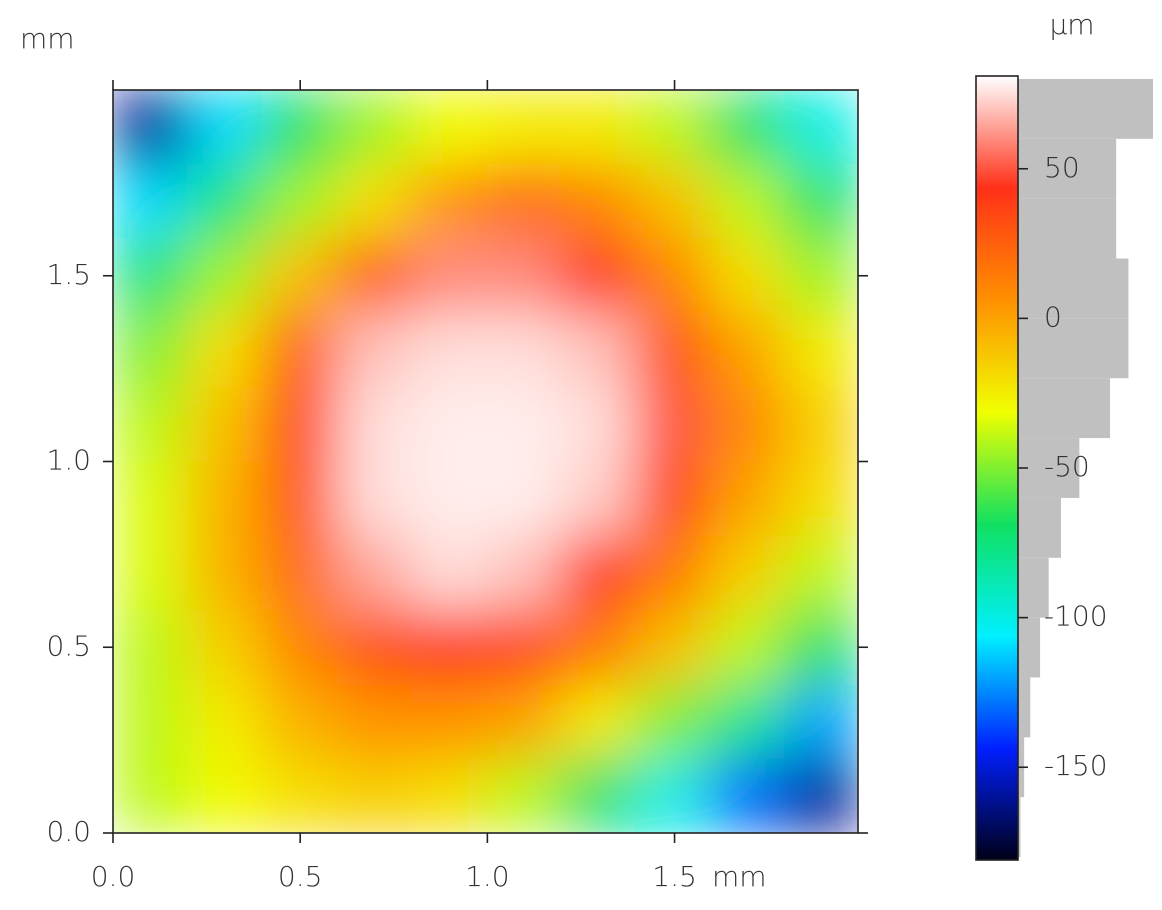 The height and width of the screenshot is (910, 1162). What do you see at coordinates (487, 876) in the screenshot?
I see `x-tick-label: 1.0` at bounding box center [487, 876].